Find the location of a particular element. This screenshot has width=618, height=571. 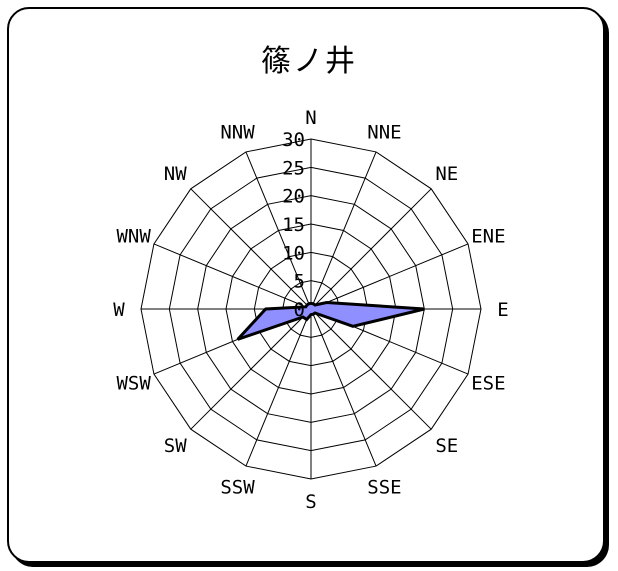

chart-title: 篠ノ井 is located at coordinates (309, 61).